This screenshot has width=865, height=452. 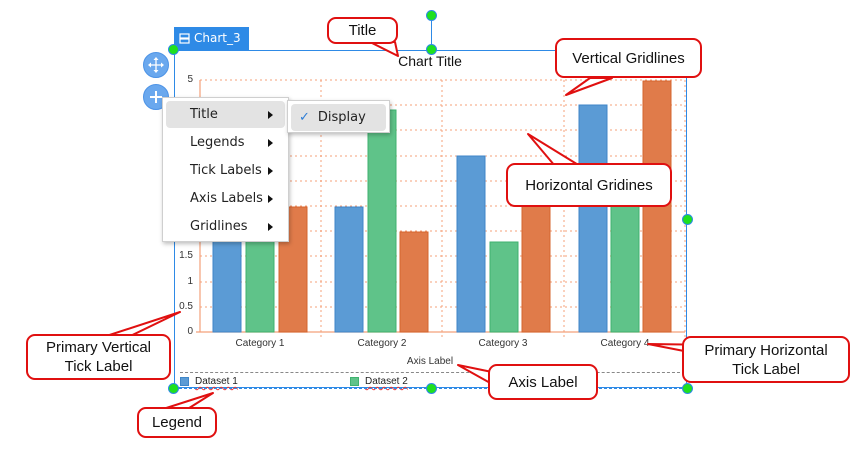 I want to click on callout-text: Primary Vertical, so click(x=98, y=347).